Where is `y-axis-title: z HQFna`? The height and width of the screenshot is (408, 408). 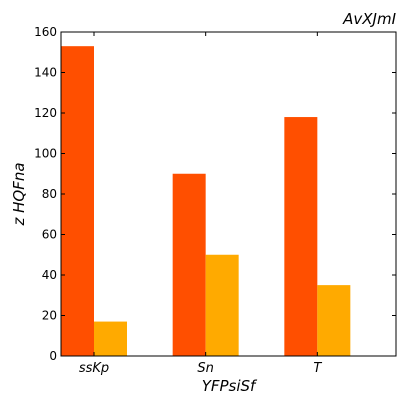 y-axis-title: z HQFna is located at coordinates (19, 194).